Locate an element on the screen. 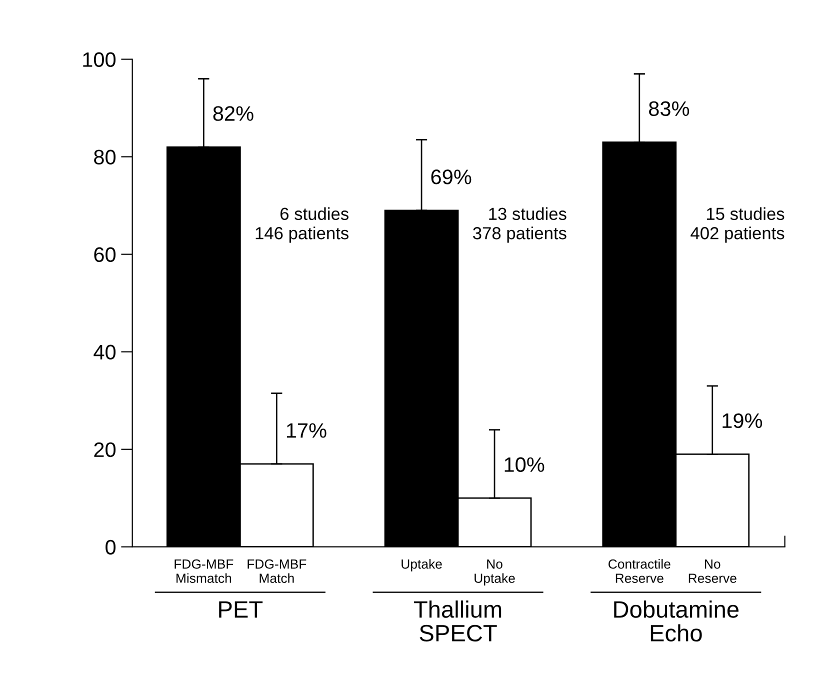 This screenshot has height=681, width=827. x-tick-label: PET is located at coordinates (241, 609).